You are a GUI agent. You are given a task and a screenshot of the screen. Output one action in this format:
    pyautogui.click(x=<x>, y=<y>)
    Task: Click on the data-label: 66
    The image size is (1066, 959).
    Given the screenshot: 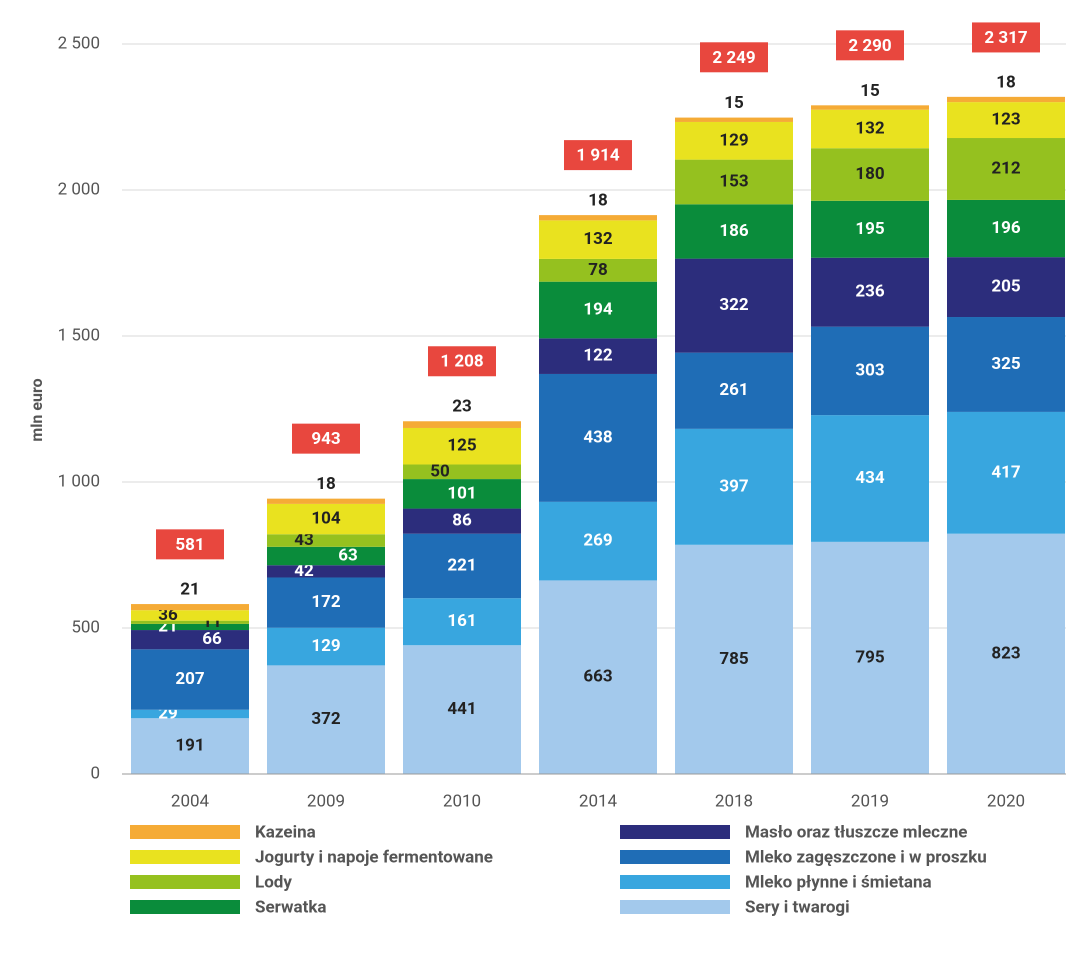 What is the action you would take?
    pyautogui.click(x=212, y=639)
    